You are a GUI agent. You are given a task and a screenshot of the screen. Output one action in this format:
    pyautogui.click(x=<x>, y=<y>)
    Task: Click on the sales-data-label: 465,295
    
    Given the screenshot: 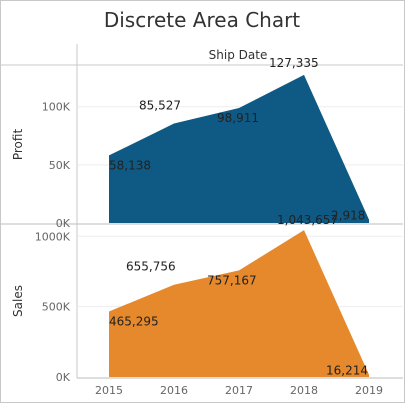 What is the action you would take?
    pyautogui.click(x=134, y=322)
    